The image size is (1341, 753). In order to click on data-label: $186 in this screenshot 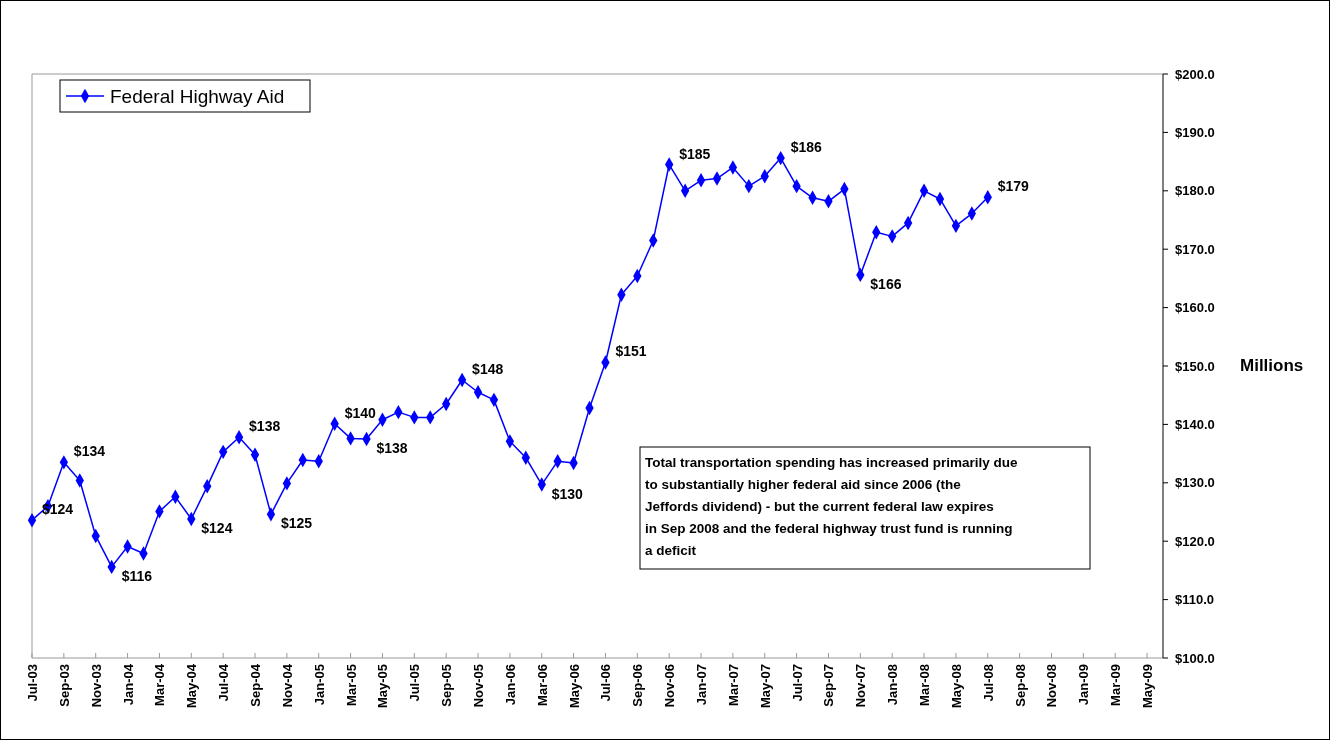, I will do `click(806, 147)`.